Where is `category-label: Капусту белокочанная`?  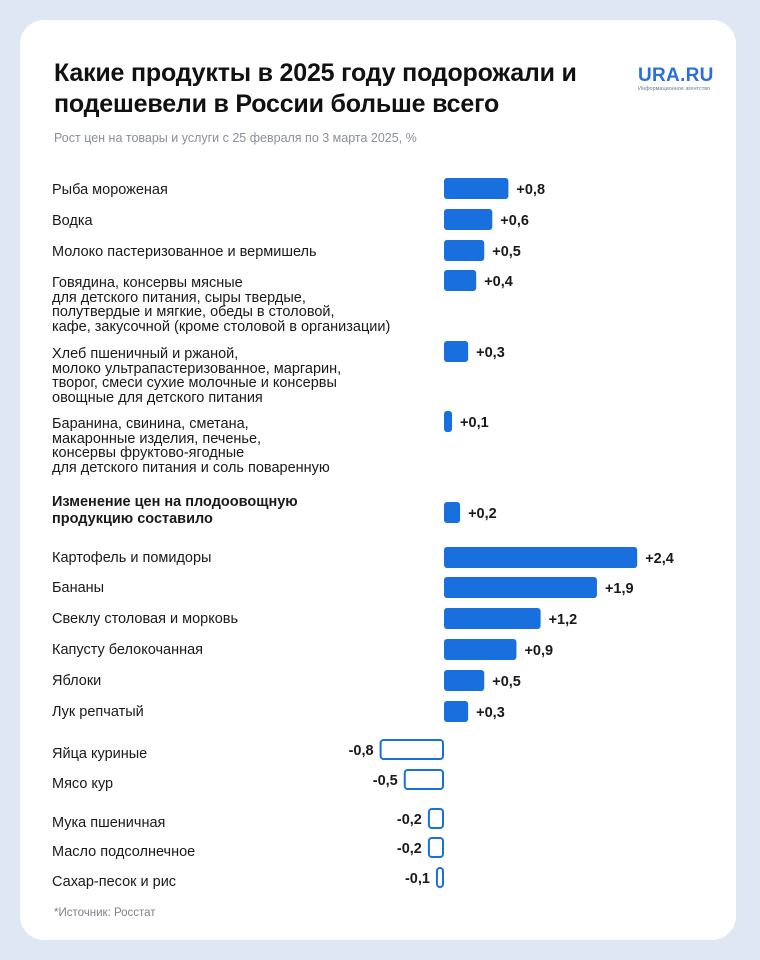 category-label: Капусту белокочанная is located at coordinates (127, 650).